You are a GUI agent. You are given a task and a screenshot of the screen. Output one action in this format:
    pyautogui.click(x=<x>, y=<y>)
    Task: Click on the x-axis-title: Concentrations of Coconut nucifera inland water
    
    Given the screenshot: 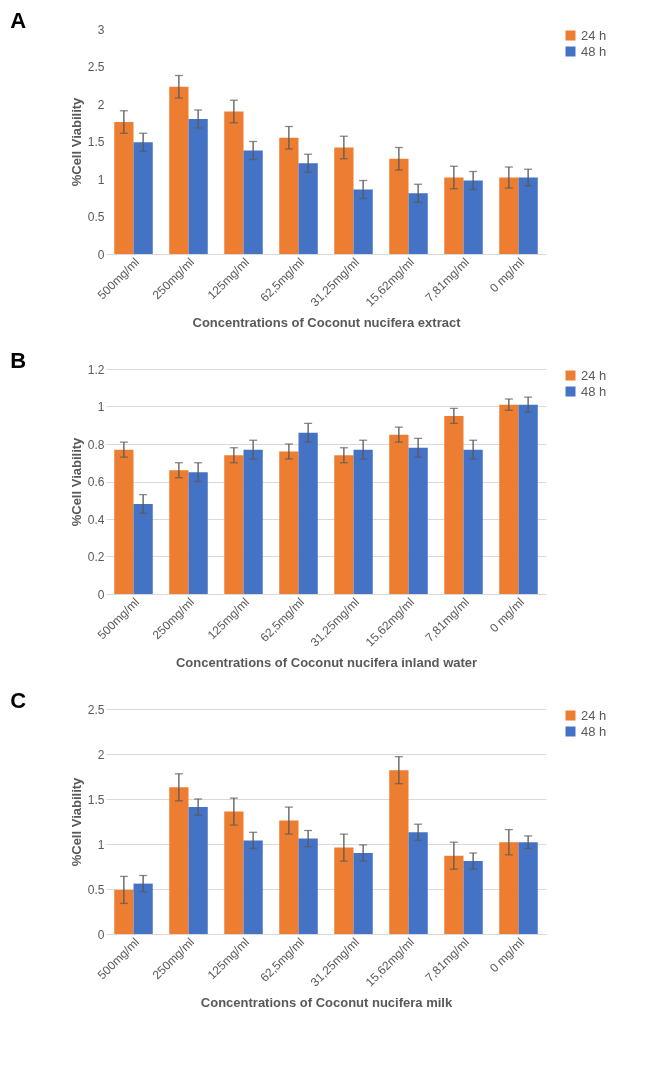 What is the action you would take?
    pyautogui.click(x=326, y=662)
    